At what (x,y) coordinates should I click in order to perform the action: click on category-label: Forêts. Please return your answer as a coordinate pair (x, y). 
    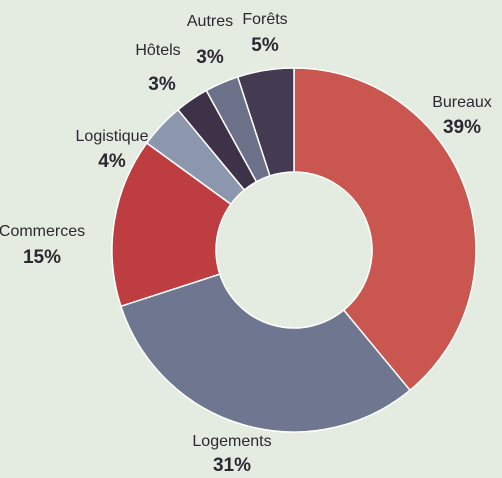
    Looking at the image, I should click on (264, 19).